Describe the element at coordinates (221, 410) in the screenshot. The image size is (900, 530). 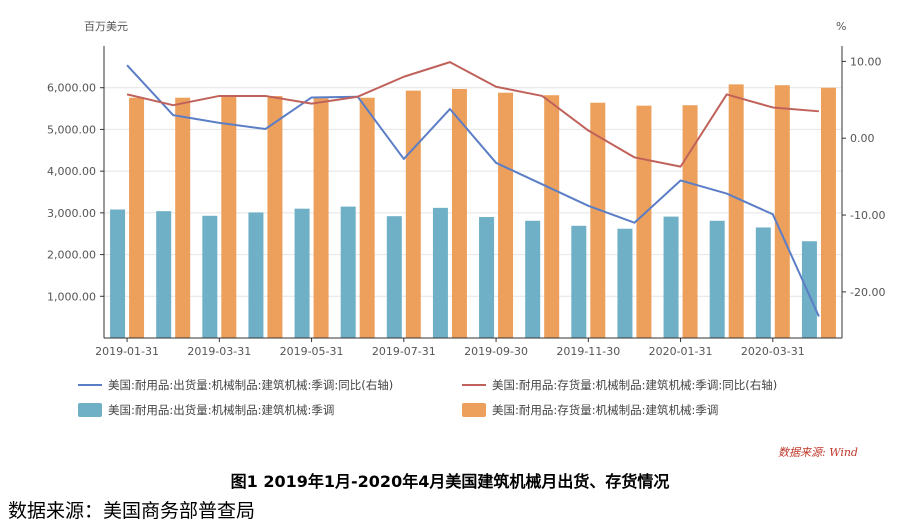
I see `legend-label: 美国:耐用品:出货量:机械制品:建筑机械:季调` at that location.